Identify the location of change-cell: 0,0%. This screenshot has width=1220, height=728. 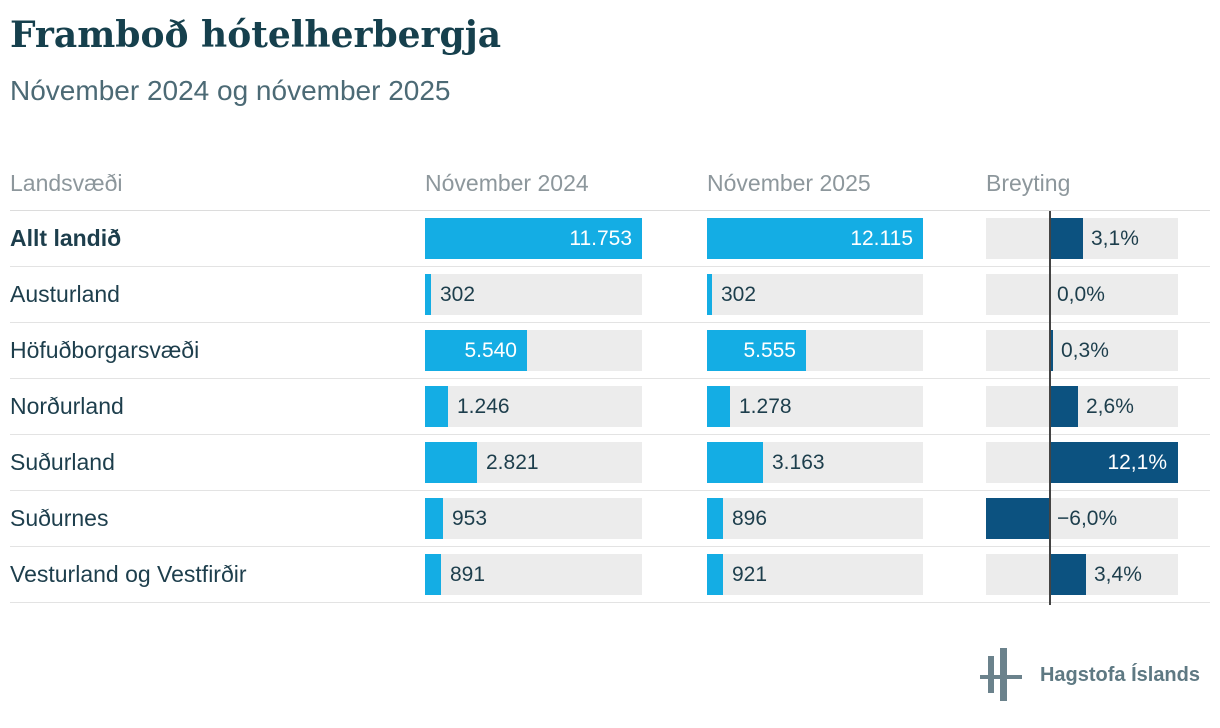
(1098, 295).